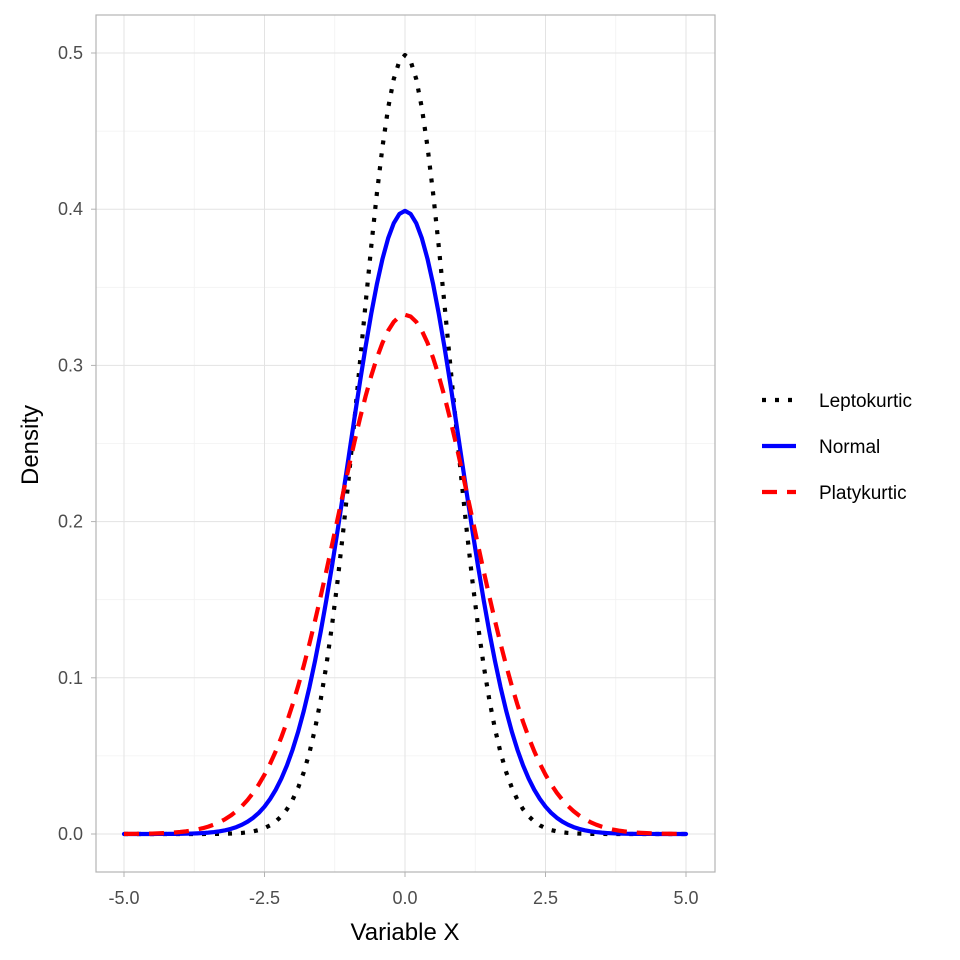 The height and width of the screenshot is (960, 960). Describe the element at coordinates (30, 445) in the screenshot. I see `y-axis-title: Density` at that location.